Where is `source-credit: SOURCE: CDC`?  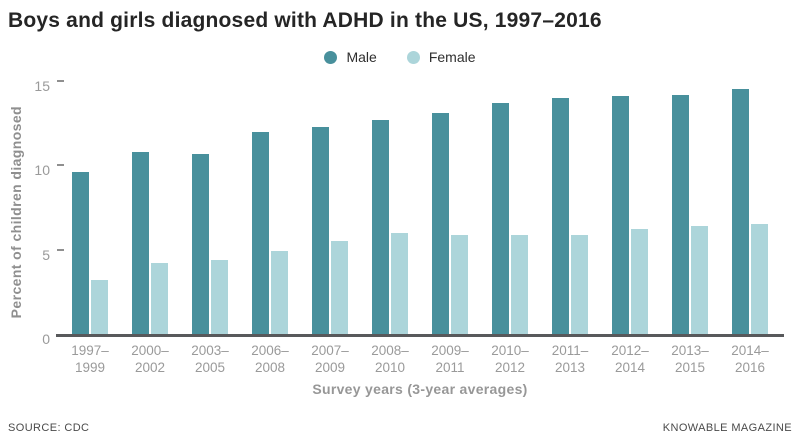
source-credit: SOURCE: CDC is located at coordinates (49, 428).